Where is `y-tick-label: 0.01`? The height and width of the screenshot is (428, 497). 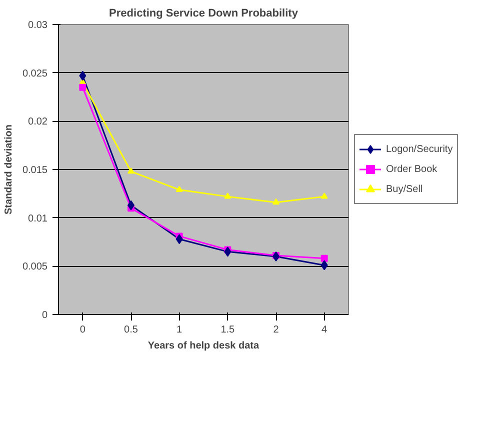 y-tick-label: 0.01 is located at coordinates (38, 218).